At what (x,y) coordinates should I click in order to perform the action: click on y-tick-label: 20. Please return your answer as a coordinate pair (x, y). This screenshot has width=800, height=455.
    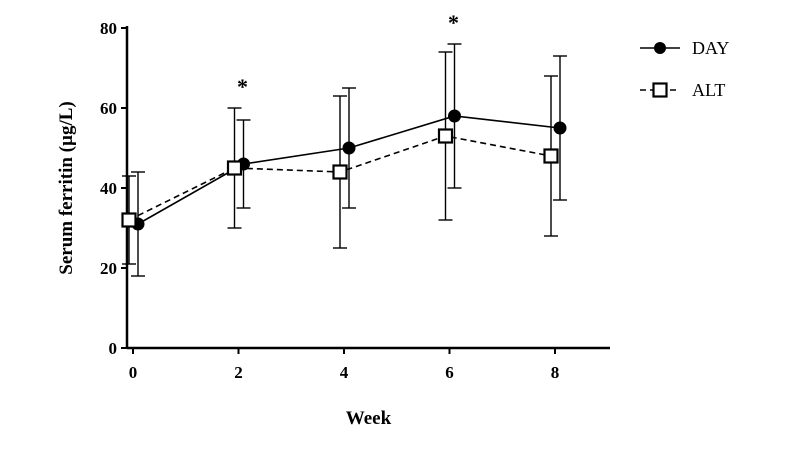
    Looking at the image, I should click on (108, 268).